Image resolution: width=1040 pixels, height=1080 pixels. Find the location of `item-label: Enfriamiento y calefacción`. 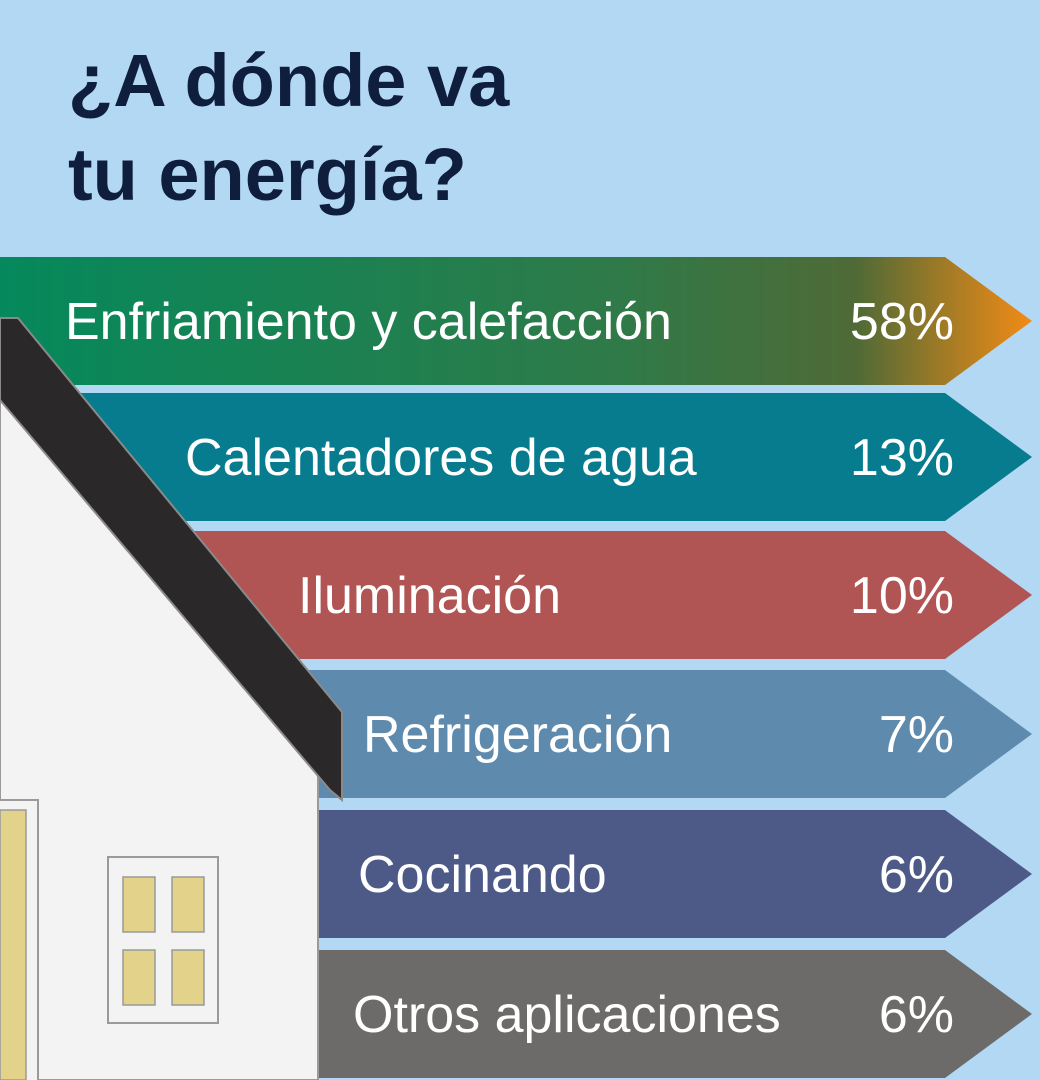

item-label: Enfriamiento y calefacción is located at coordinates (368, 322).